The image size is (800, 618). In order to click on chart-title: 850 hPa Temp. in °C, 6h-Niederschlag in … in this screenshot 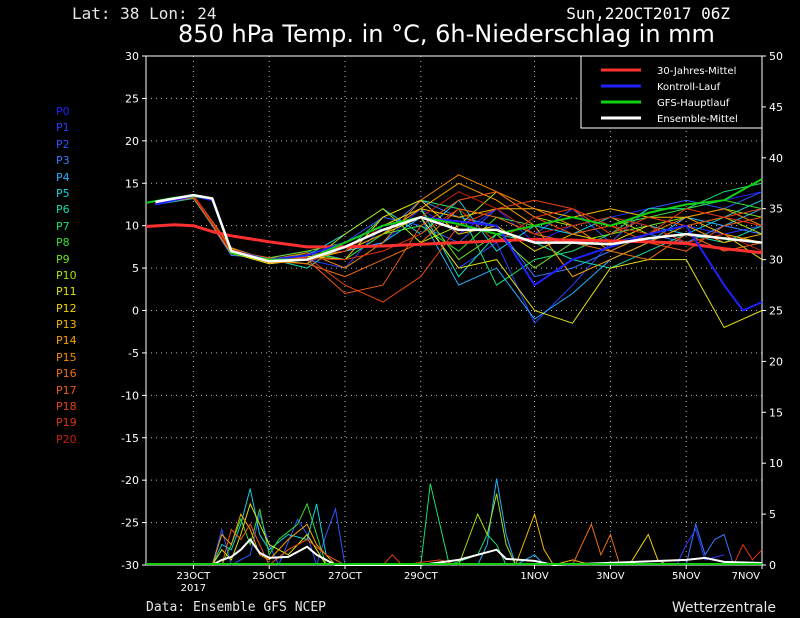, I will do `click(446, 34)`.